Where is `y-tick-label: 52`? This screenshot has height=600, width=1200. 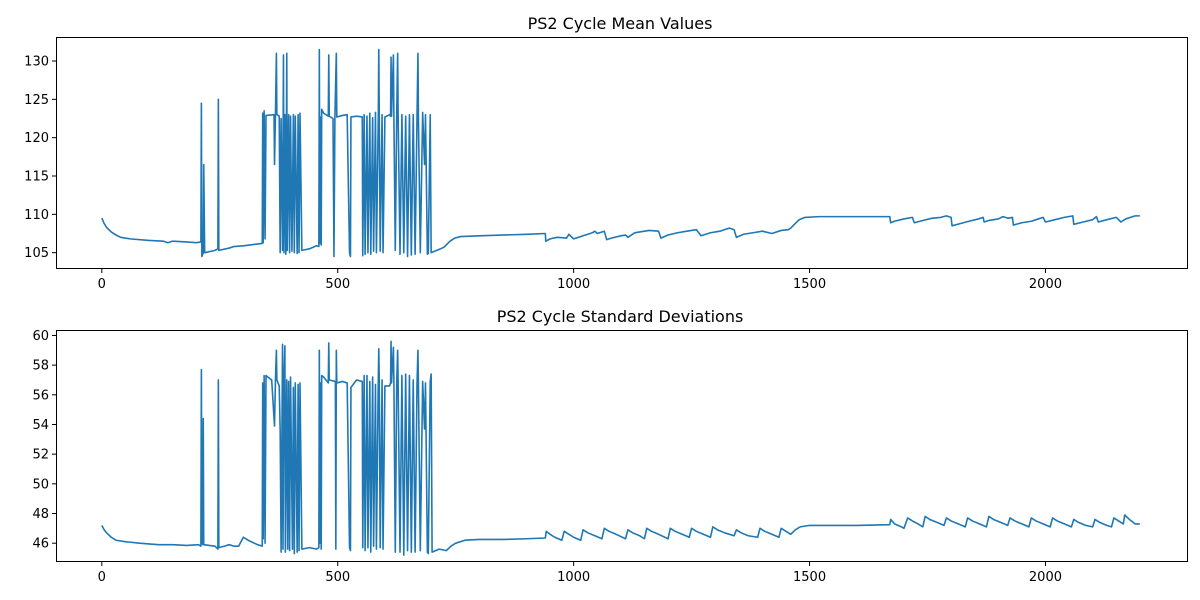
y-tick-label: 52 is located at coordinates (40, 455).